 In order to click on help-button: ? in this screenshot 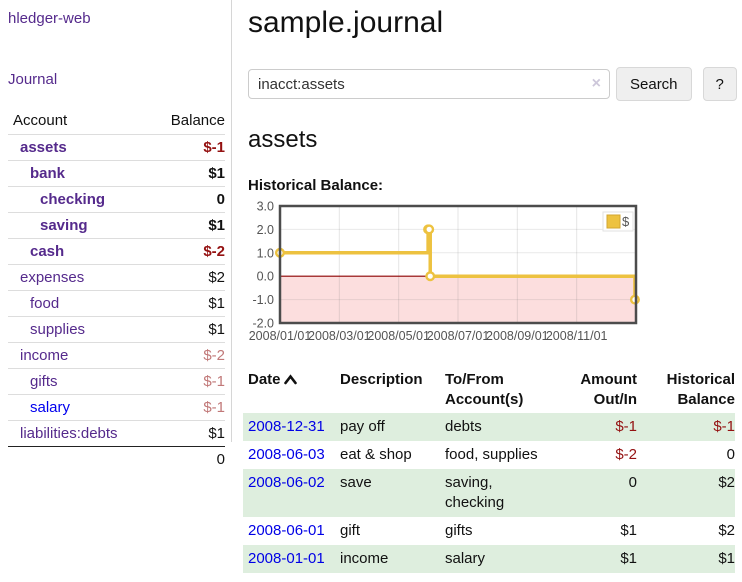, I will do `click(719, 84)`.